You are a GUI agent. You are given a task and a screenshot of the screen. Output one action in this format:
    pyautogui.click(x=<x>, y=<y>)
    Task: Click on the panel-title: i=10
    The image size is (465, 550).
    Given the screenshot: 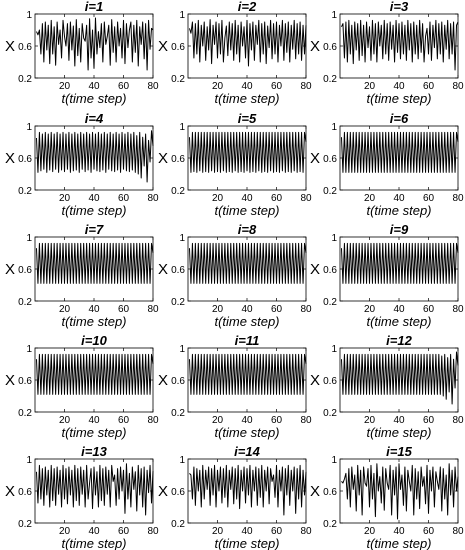 What is the action you would take?
    pyautogui.click(x=94, y=340)
    